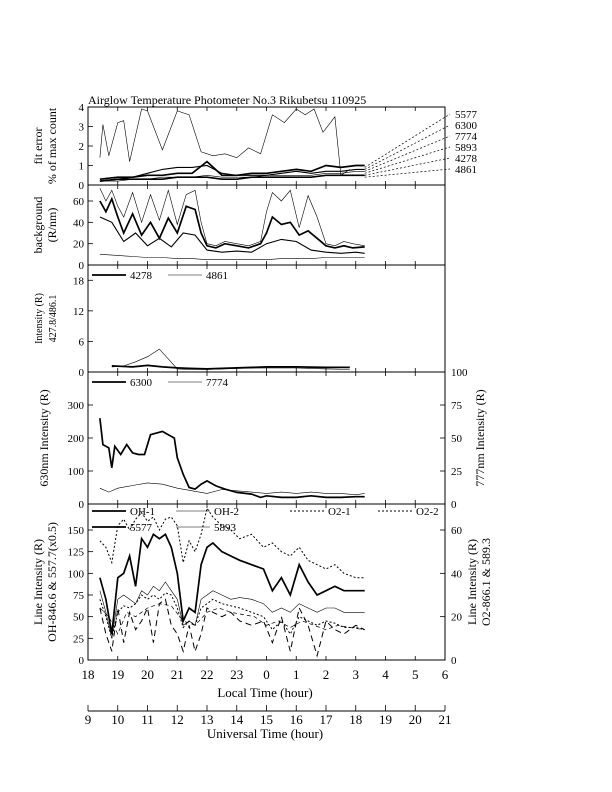 The height and width of the screenshot is (792, 612). Describe the element at coordinates (457, 618) in the screenshot. I see `y-tick-label-right: 20` at that location.